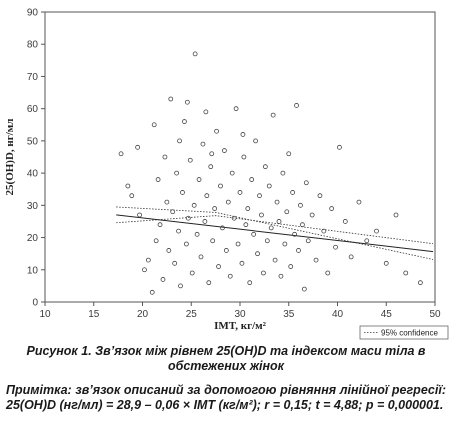 The width and height of the screenshot is (451, 441). I want to click on x-tick-label: 35, so click(289, 314).